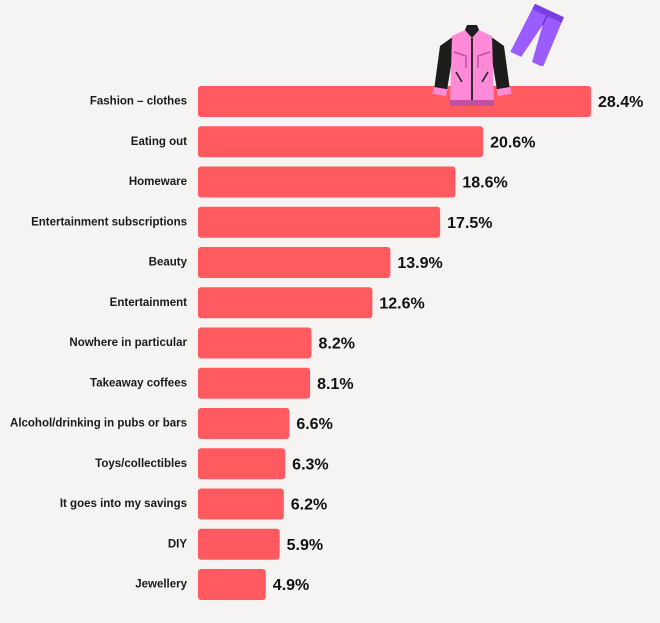 The height and width of the screenshot is (623, 660). Describe the element at coordinates (109, 222) in the screenshot. I see `category-label-3: Entertainment subscriptions` at that location.